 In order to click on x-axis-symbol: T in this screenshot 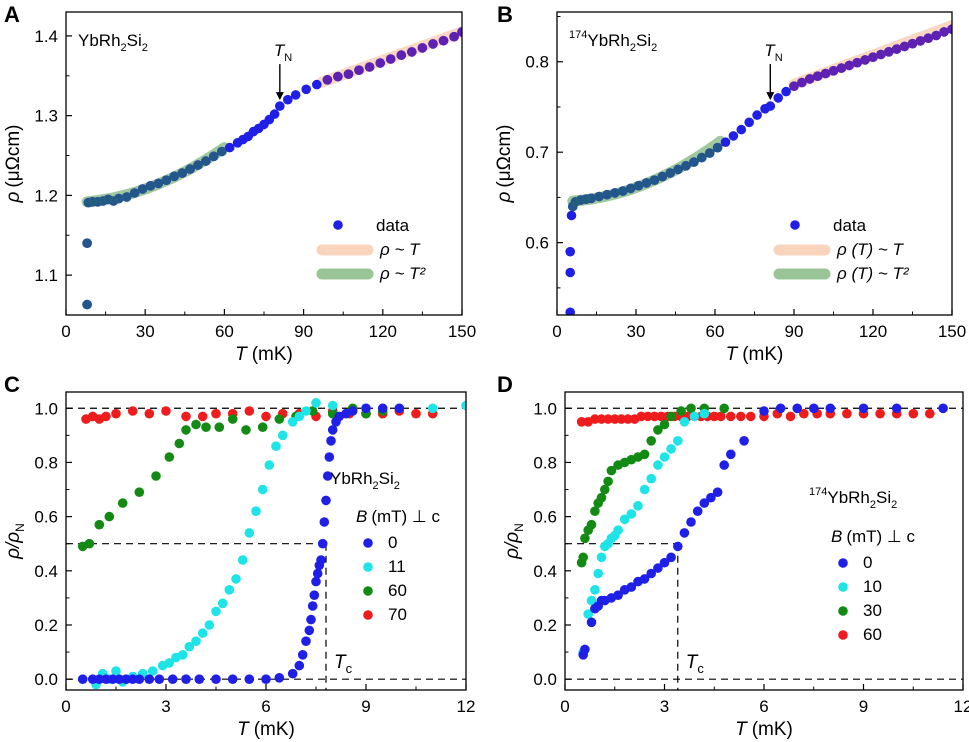, I will do `click(732, 354)`.